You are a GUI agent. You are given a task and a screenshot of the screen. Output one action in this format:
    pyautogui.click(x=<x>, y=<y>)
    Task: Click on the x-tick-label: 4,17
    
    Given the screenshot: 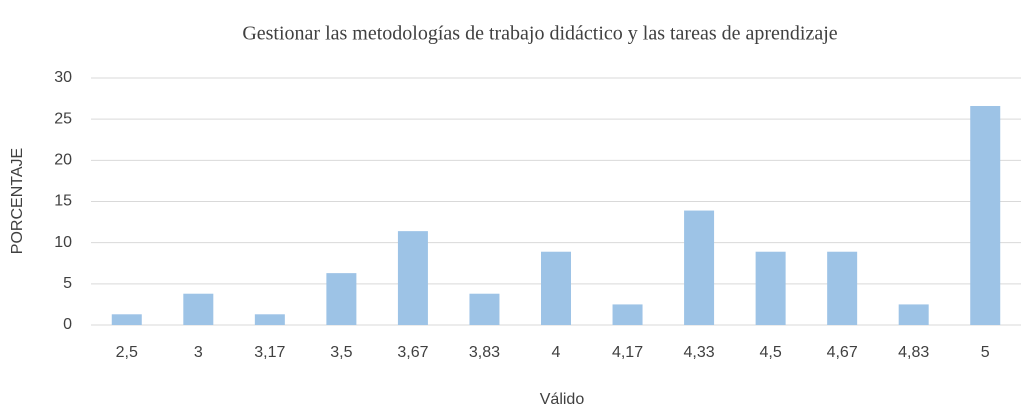 What is the action you would take?
    pyautogui.click(x=627, y=352)
    